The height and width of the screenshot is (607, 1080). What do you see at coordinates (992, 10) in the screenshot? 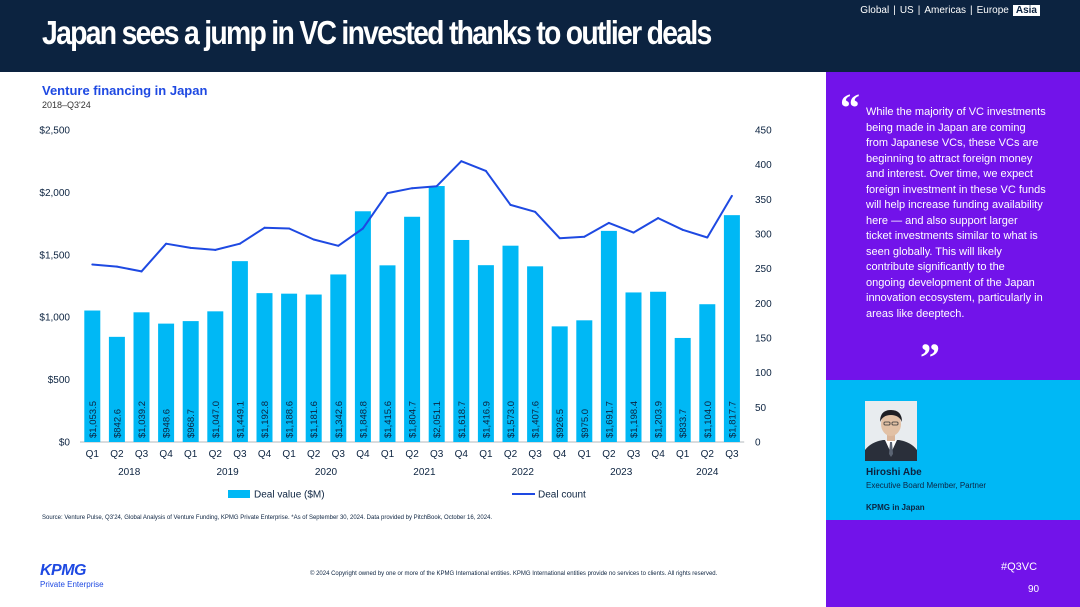
I see `region-link-europe: Europe` at bounding box center [992, 10].